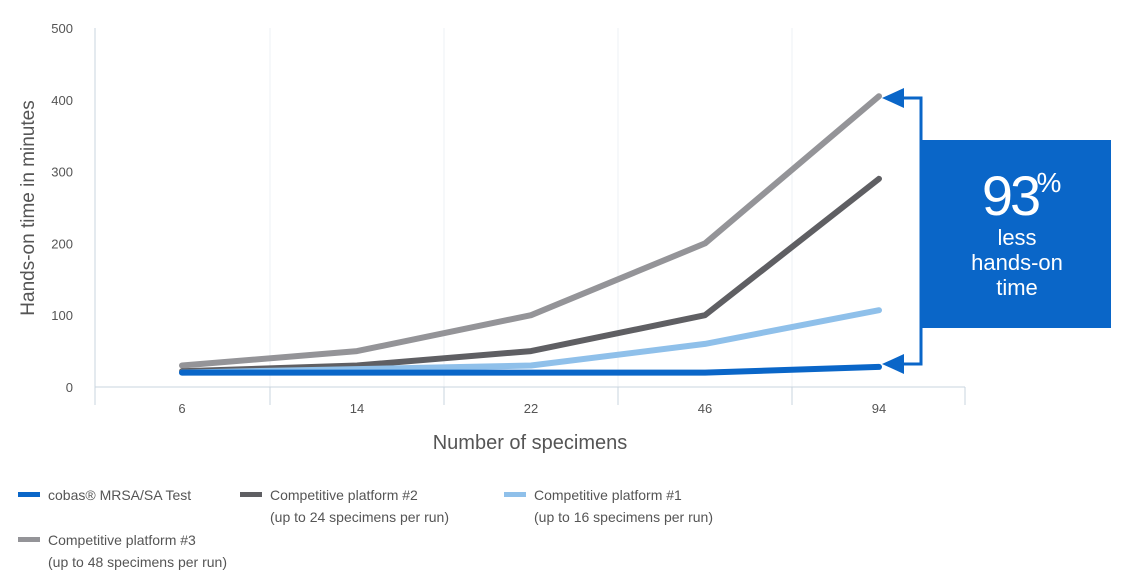 This screenshot has width=1130, height=587. Describe the element at coordinates (62, 28) in the screenshot. I see `y-tick-label-500: 500` at that location.